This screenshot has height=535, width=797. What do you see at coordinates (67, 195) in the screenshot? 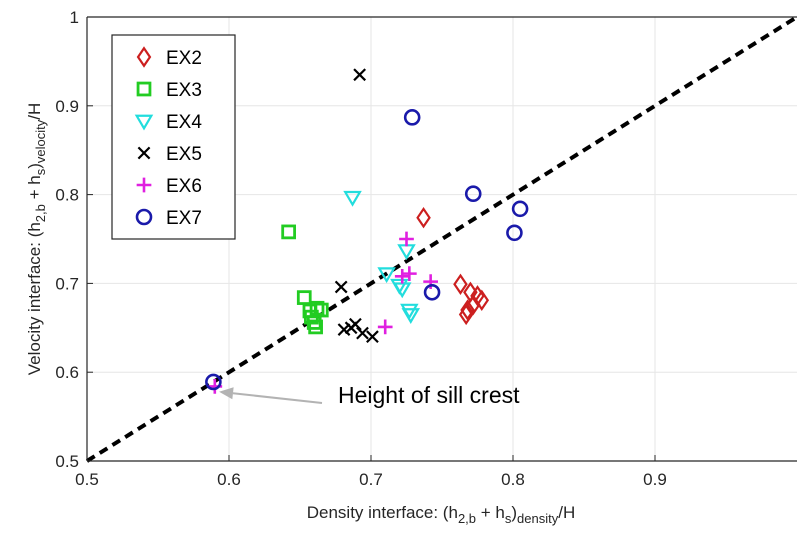
I see `y-tick-label: 0.8` at bounding box center [67, 195].